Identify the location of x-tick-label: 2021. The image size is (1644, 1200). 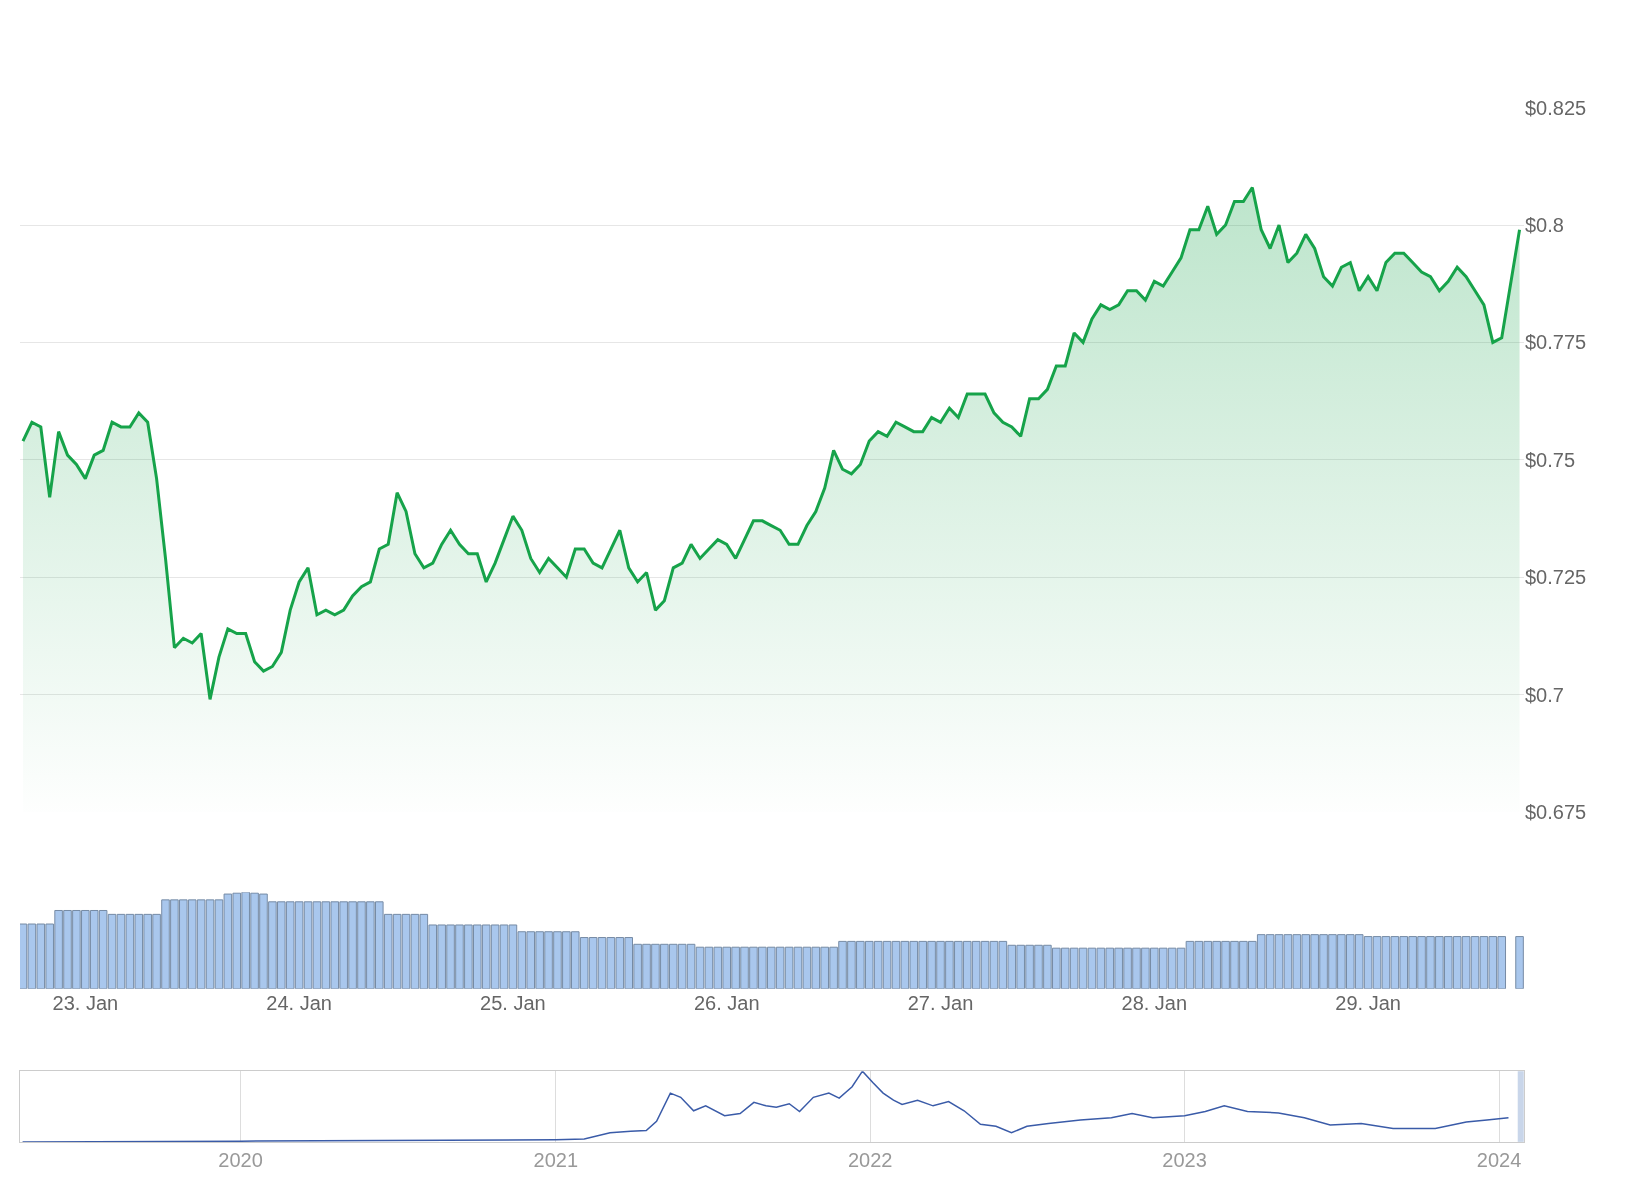
(556, 1159).